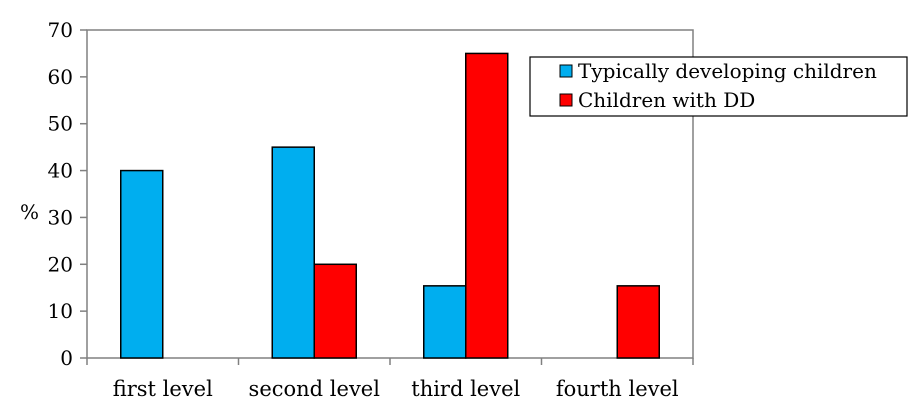 This screenshot has height=402, width=913. Describe the element at coordinates (727, 71) in the screenshot. I see `legend-label-typically-developing: Typically developing children` at that location.